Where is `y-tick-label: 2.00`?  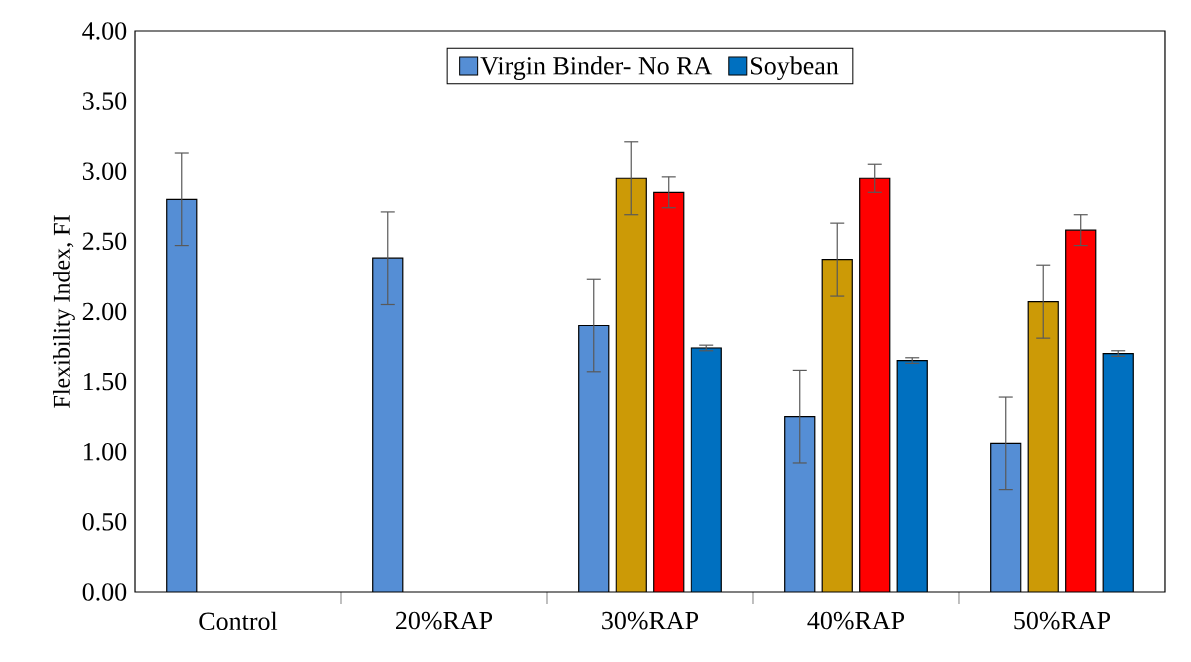 y-tick-label: 2.00 is located at coordinates (104, 311).